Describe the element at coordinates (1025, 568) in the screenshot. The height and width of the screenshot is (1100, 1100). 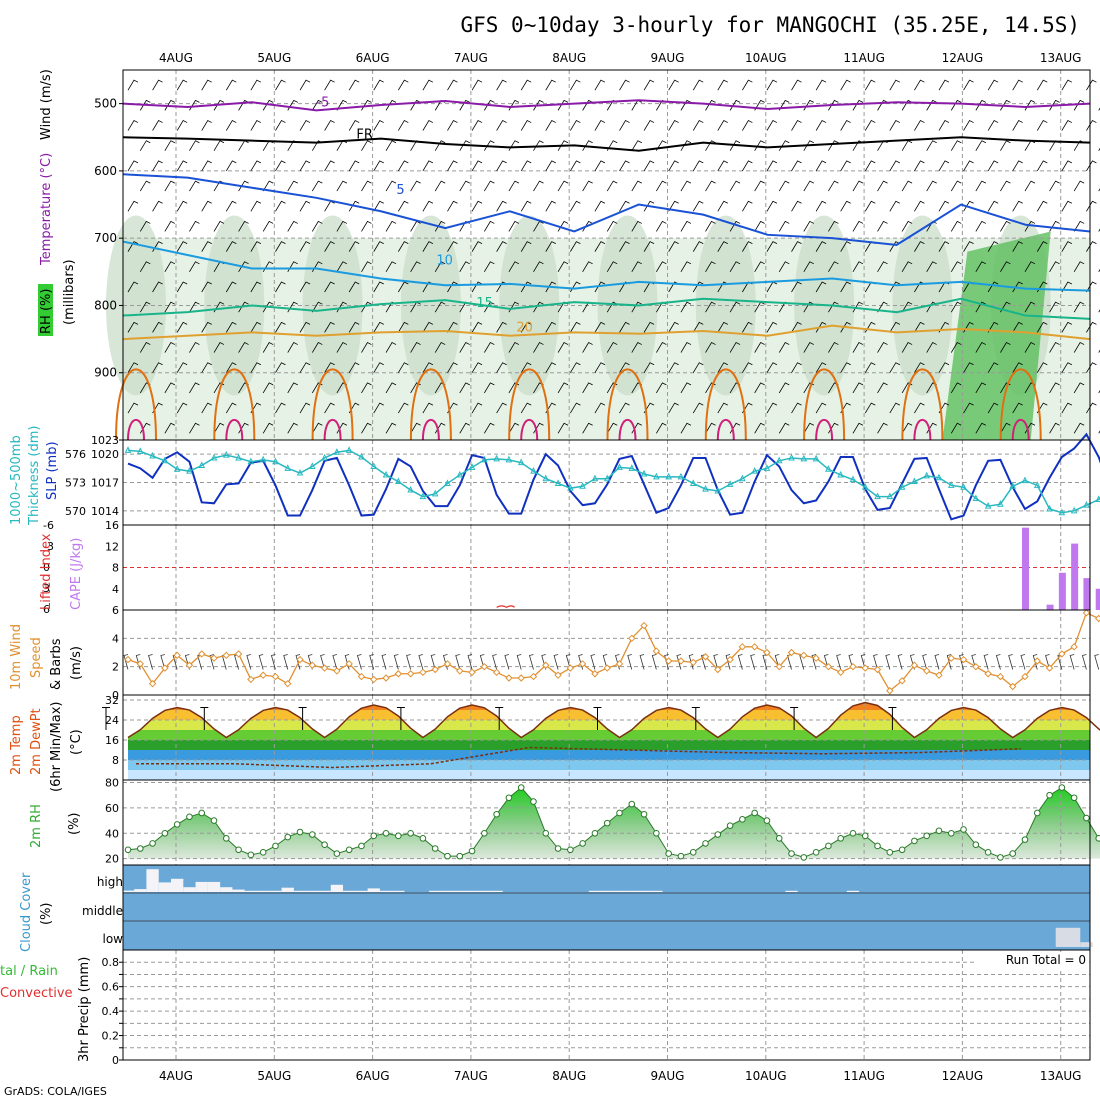
I see `cape-bar` at that location.